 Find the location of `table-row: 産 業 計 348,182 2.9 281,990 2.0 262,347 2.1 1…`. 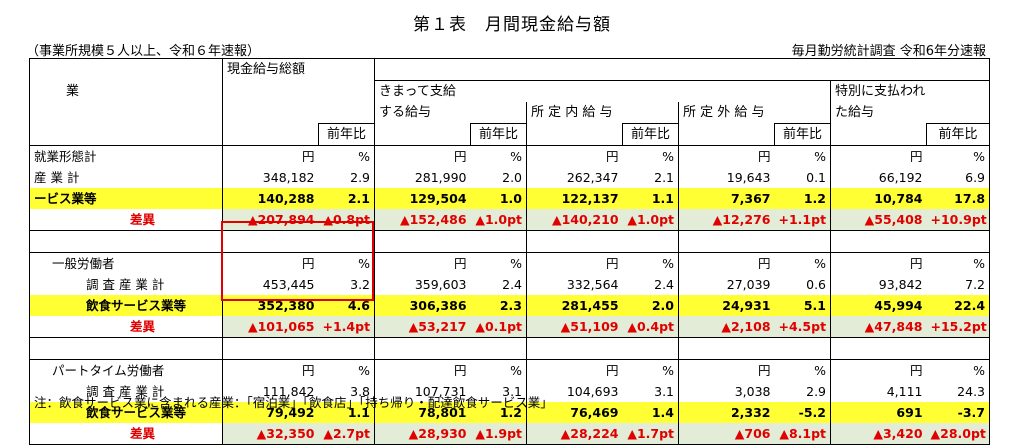

table-row: 産 業 計 348,182 2.9 281,990 2.0 262,347 2.1 1… is located at coordinates (510, 177).